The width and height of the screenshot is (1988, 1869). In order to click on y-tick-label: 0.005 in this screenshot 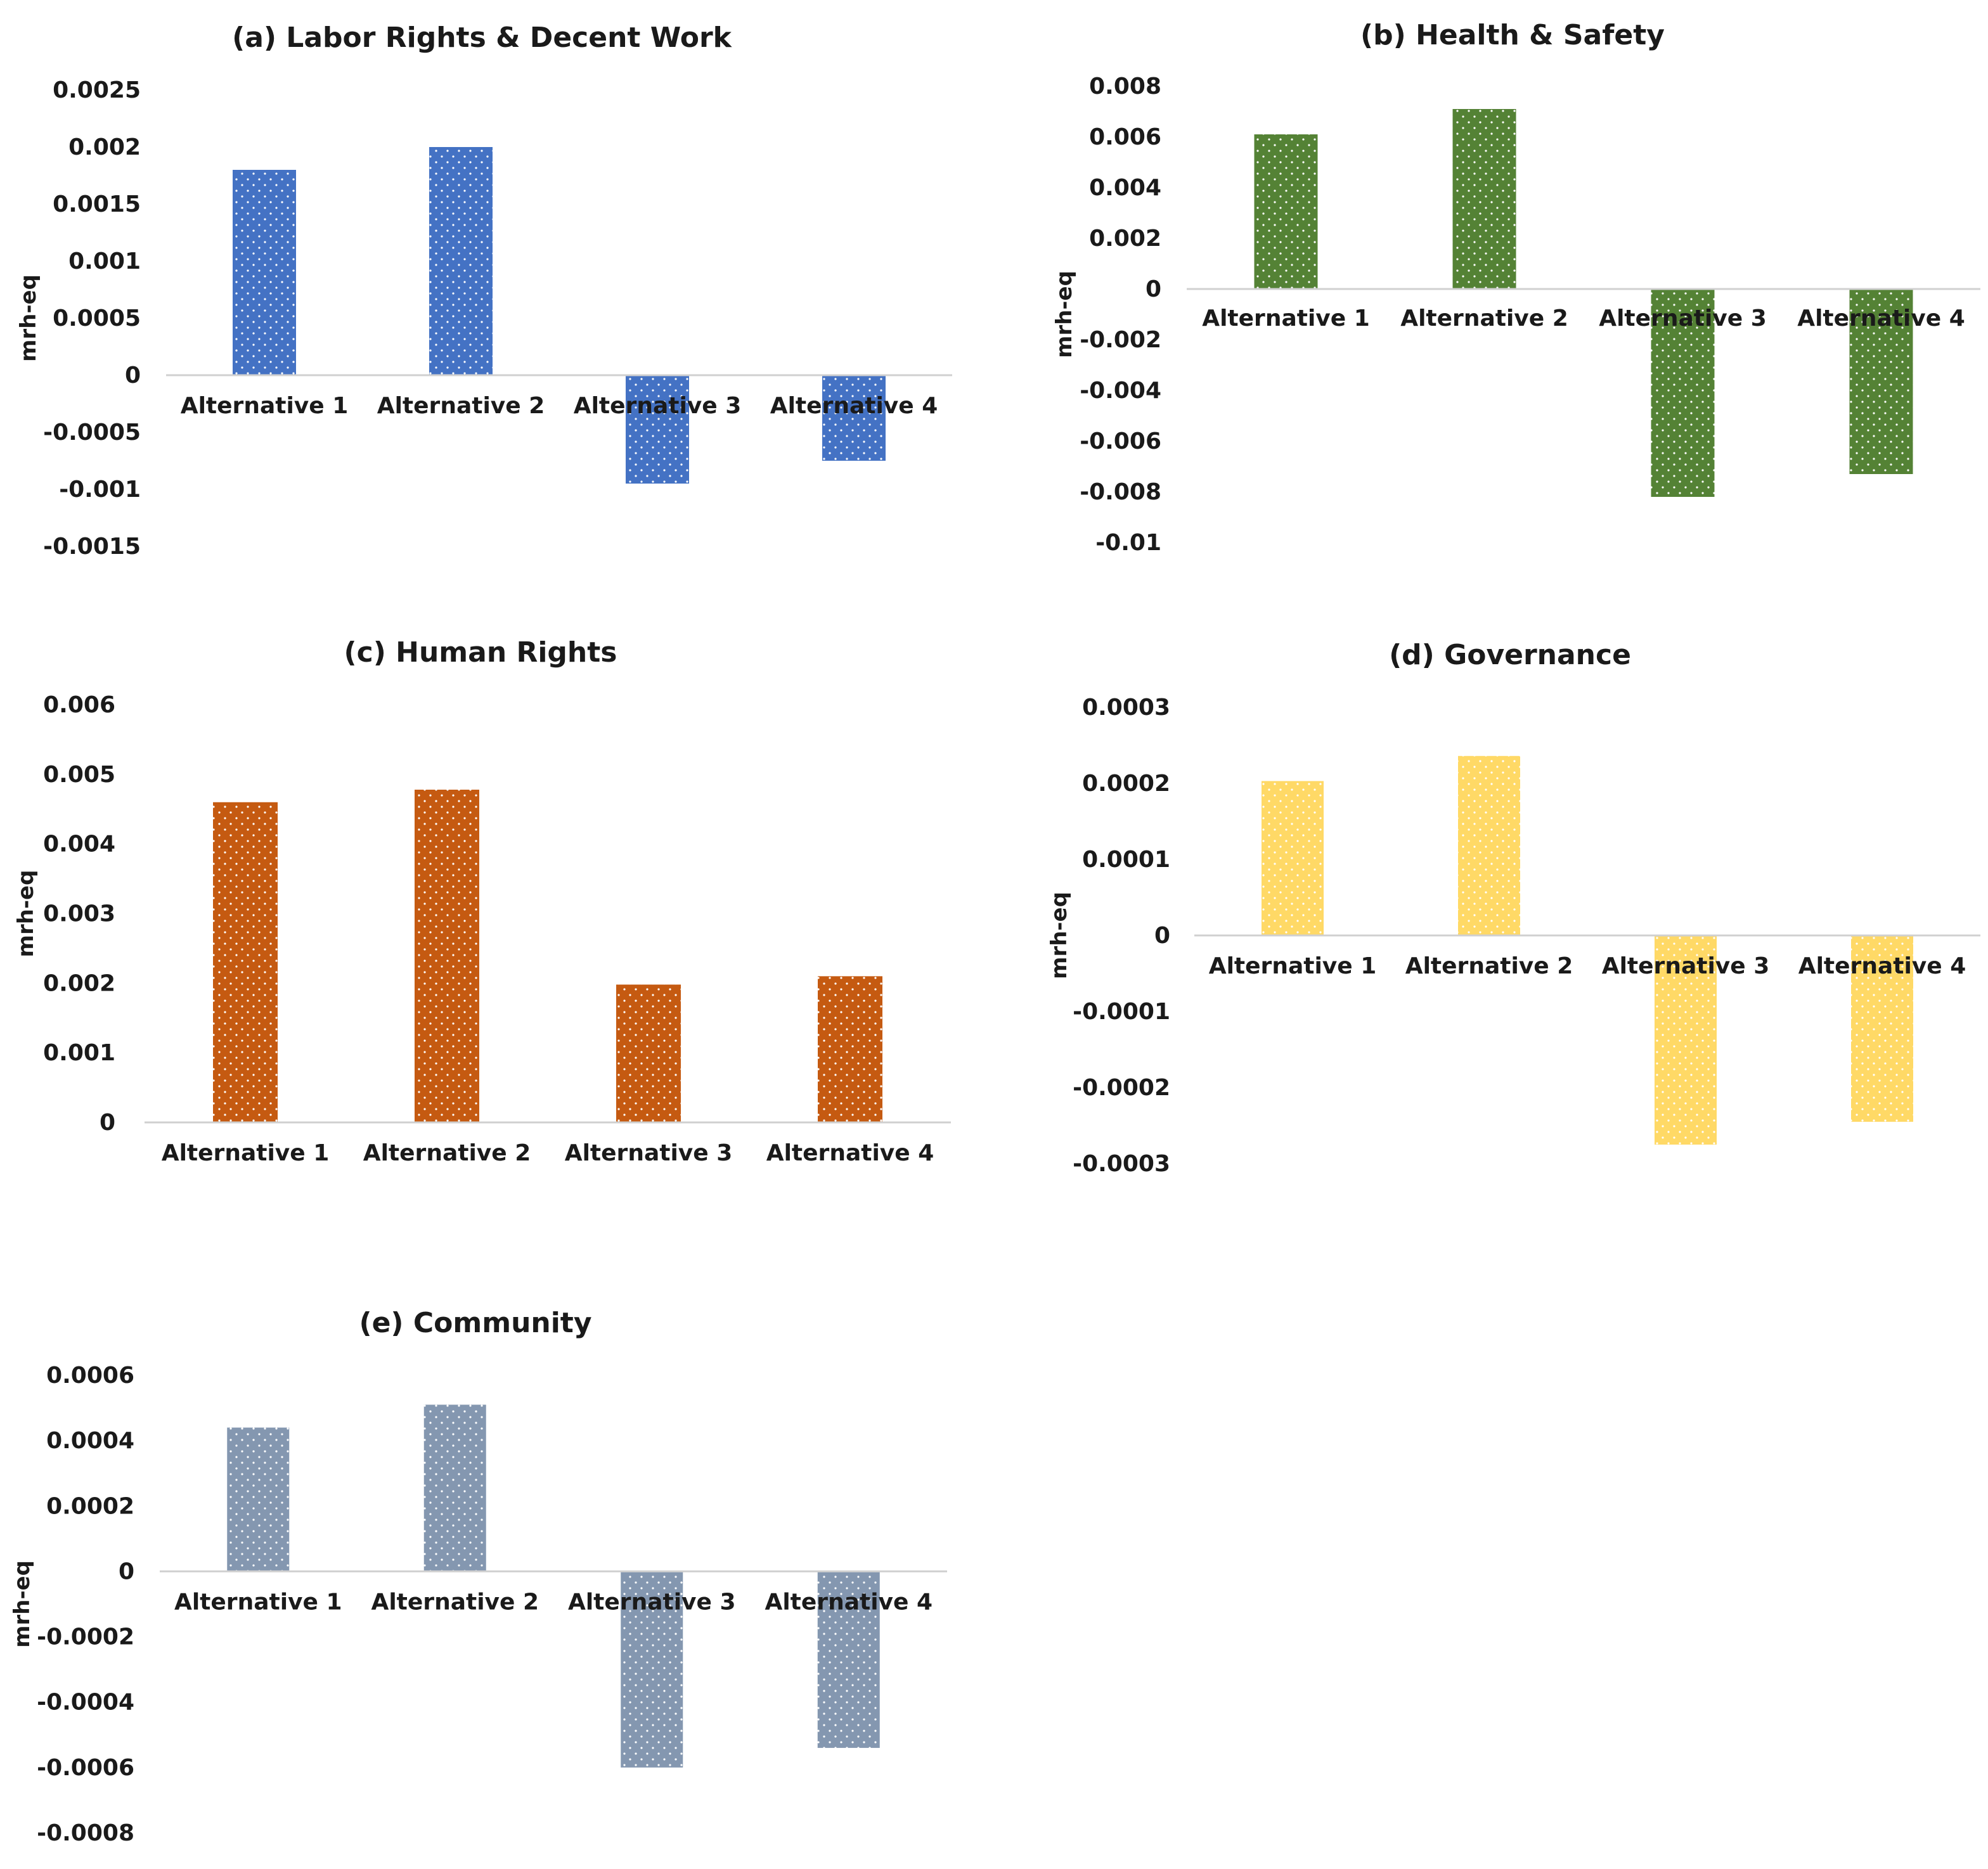, I will do `click(79, 775)`.